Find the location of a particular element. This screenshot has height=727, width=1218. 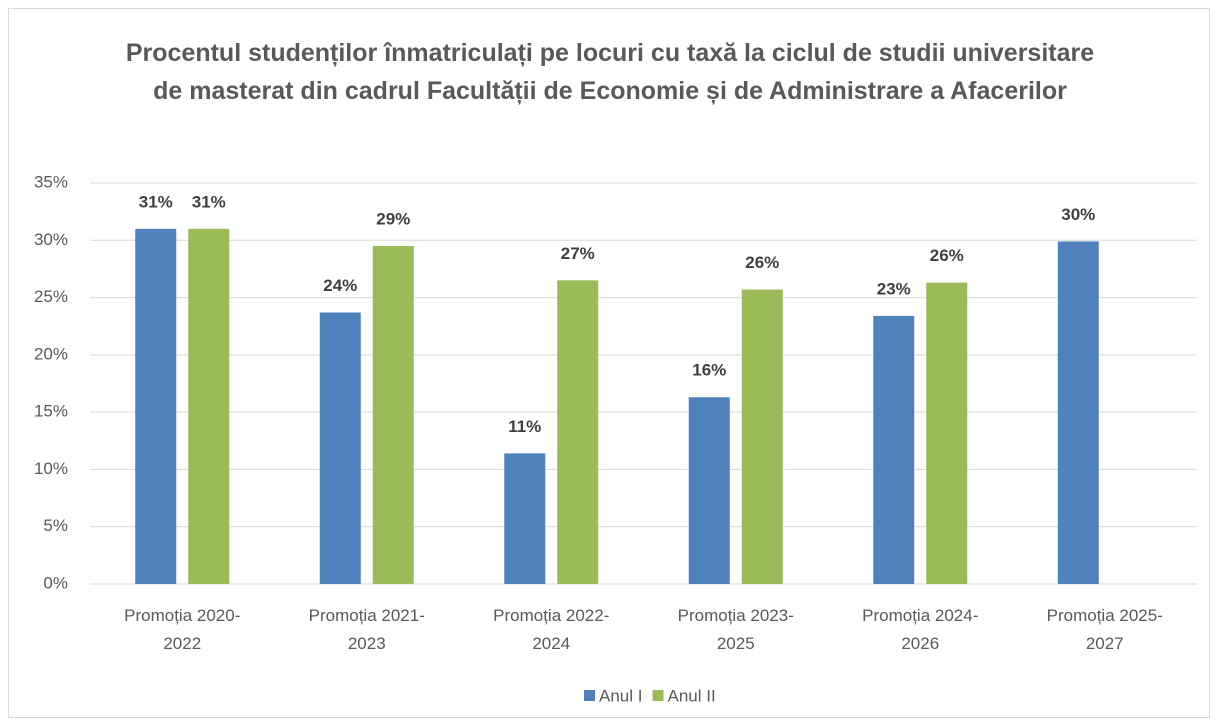

y-tick-label: 35% is located at coordinates (51, 181).